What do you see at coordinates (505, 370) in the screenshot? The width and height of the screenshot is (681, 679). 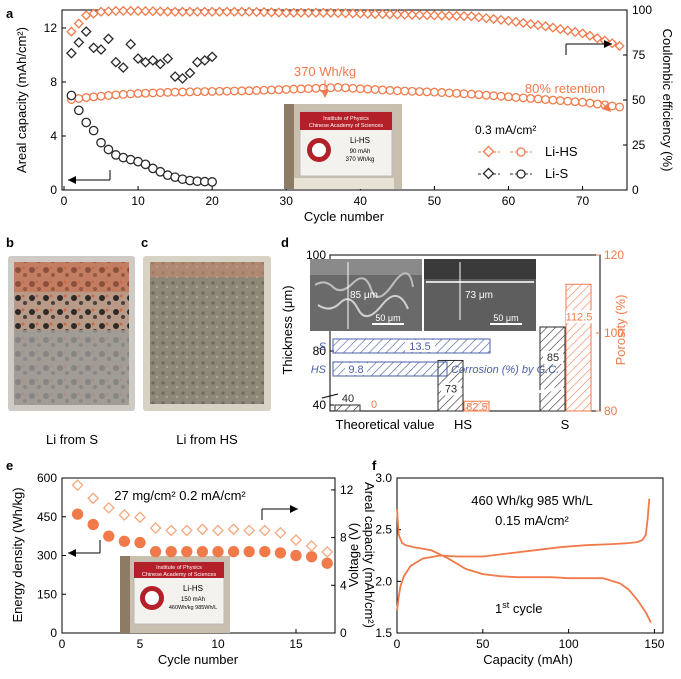 I see `corrosion-title: Corrosion (%) by G.C.` at bounding box center [505, 370].